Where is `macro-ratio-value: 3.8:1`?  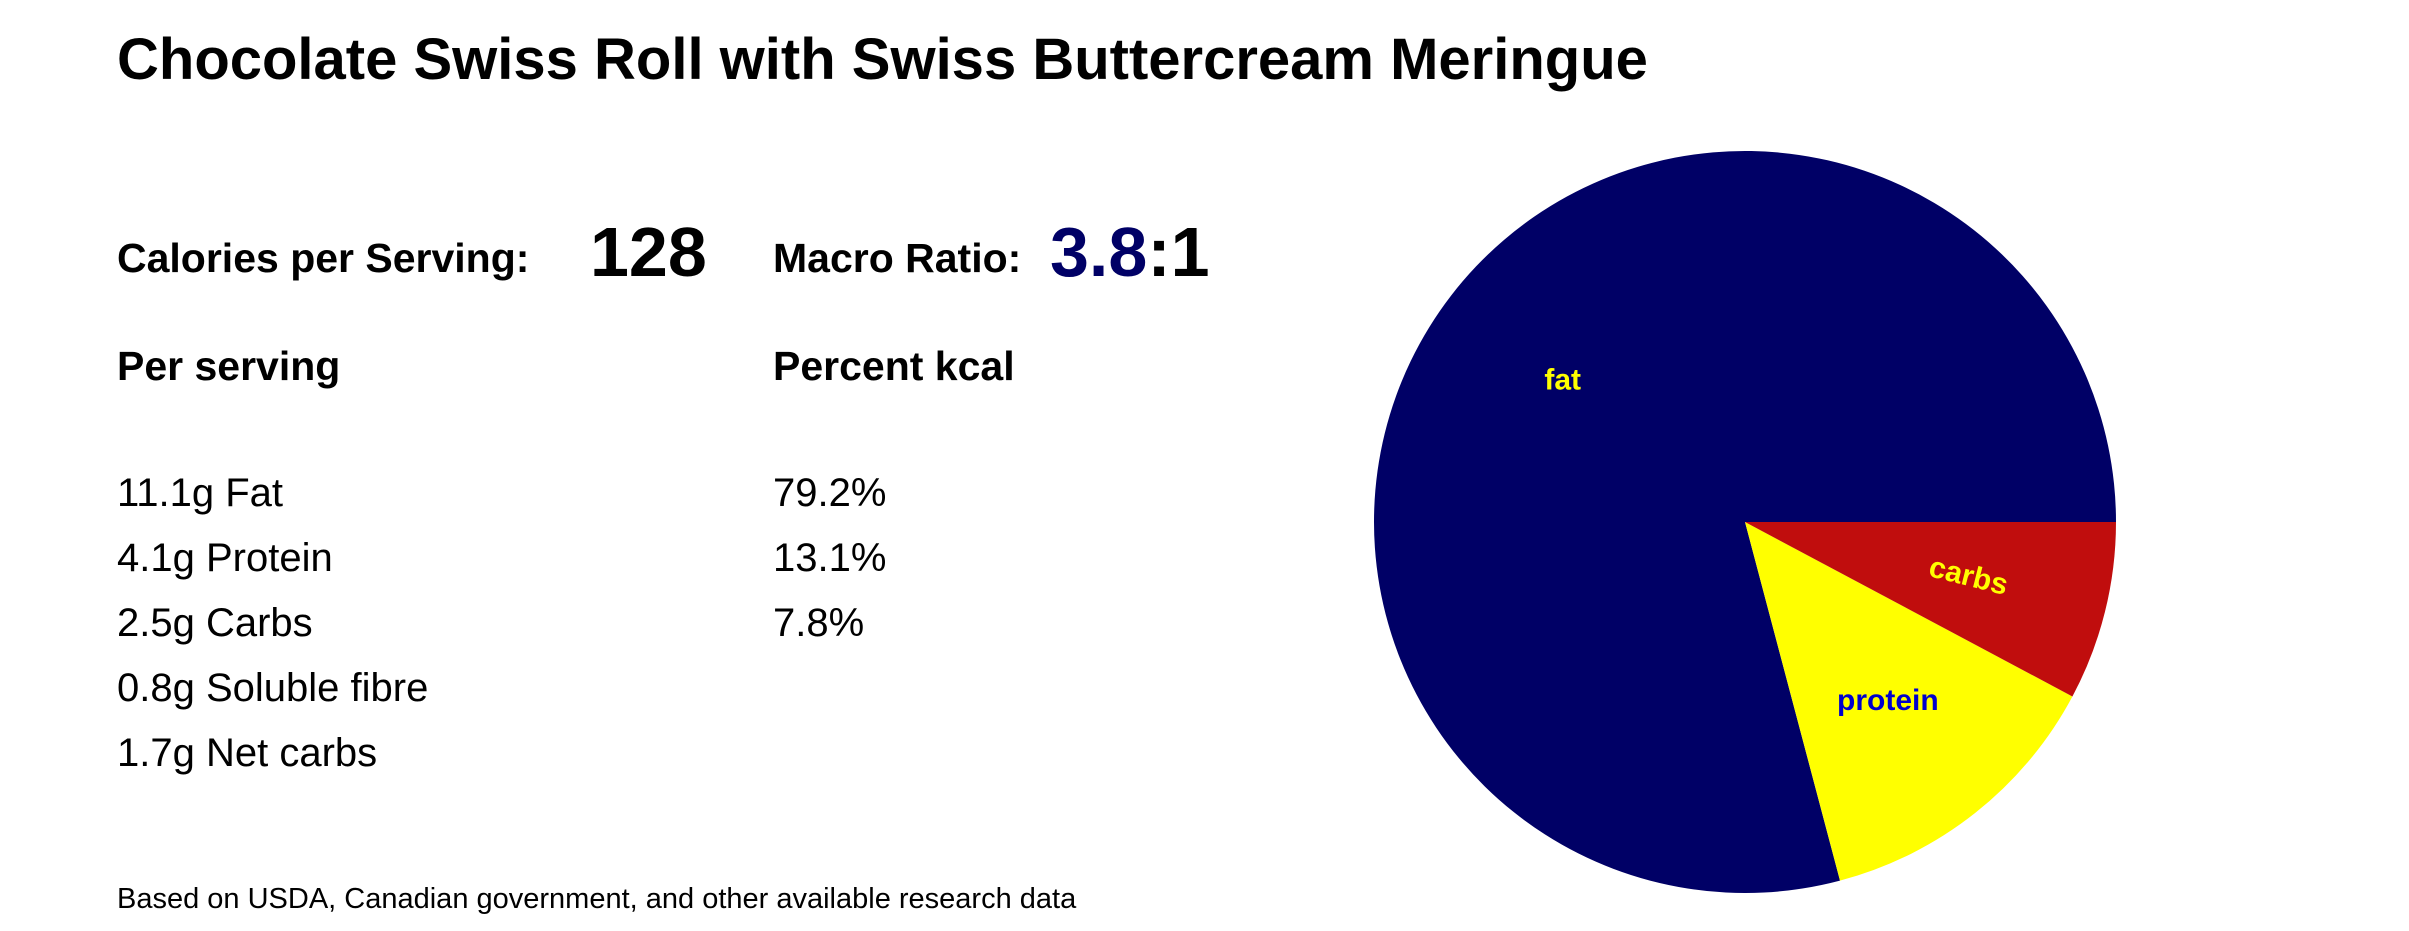 macro-ratio-value: 3.8:1 is located at coordinates (1130, 252).